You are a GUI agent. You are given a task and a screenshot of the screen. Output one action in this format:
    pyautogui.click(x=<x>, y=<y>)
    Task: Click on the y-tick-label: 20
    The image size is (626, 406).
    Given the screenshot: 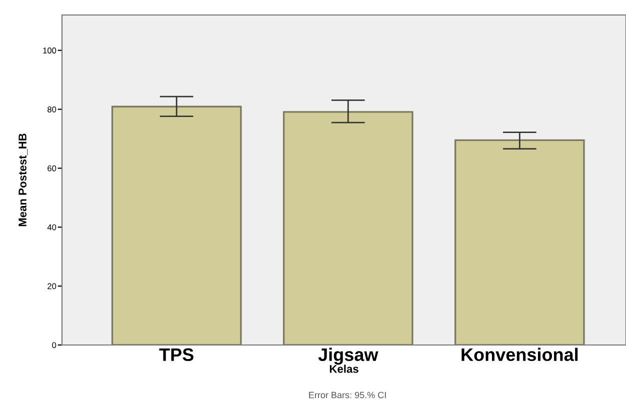 What is the action you would take?
    pyautogui.click(x=52, y=286)
    